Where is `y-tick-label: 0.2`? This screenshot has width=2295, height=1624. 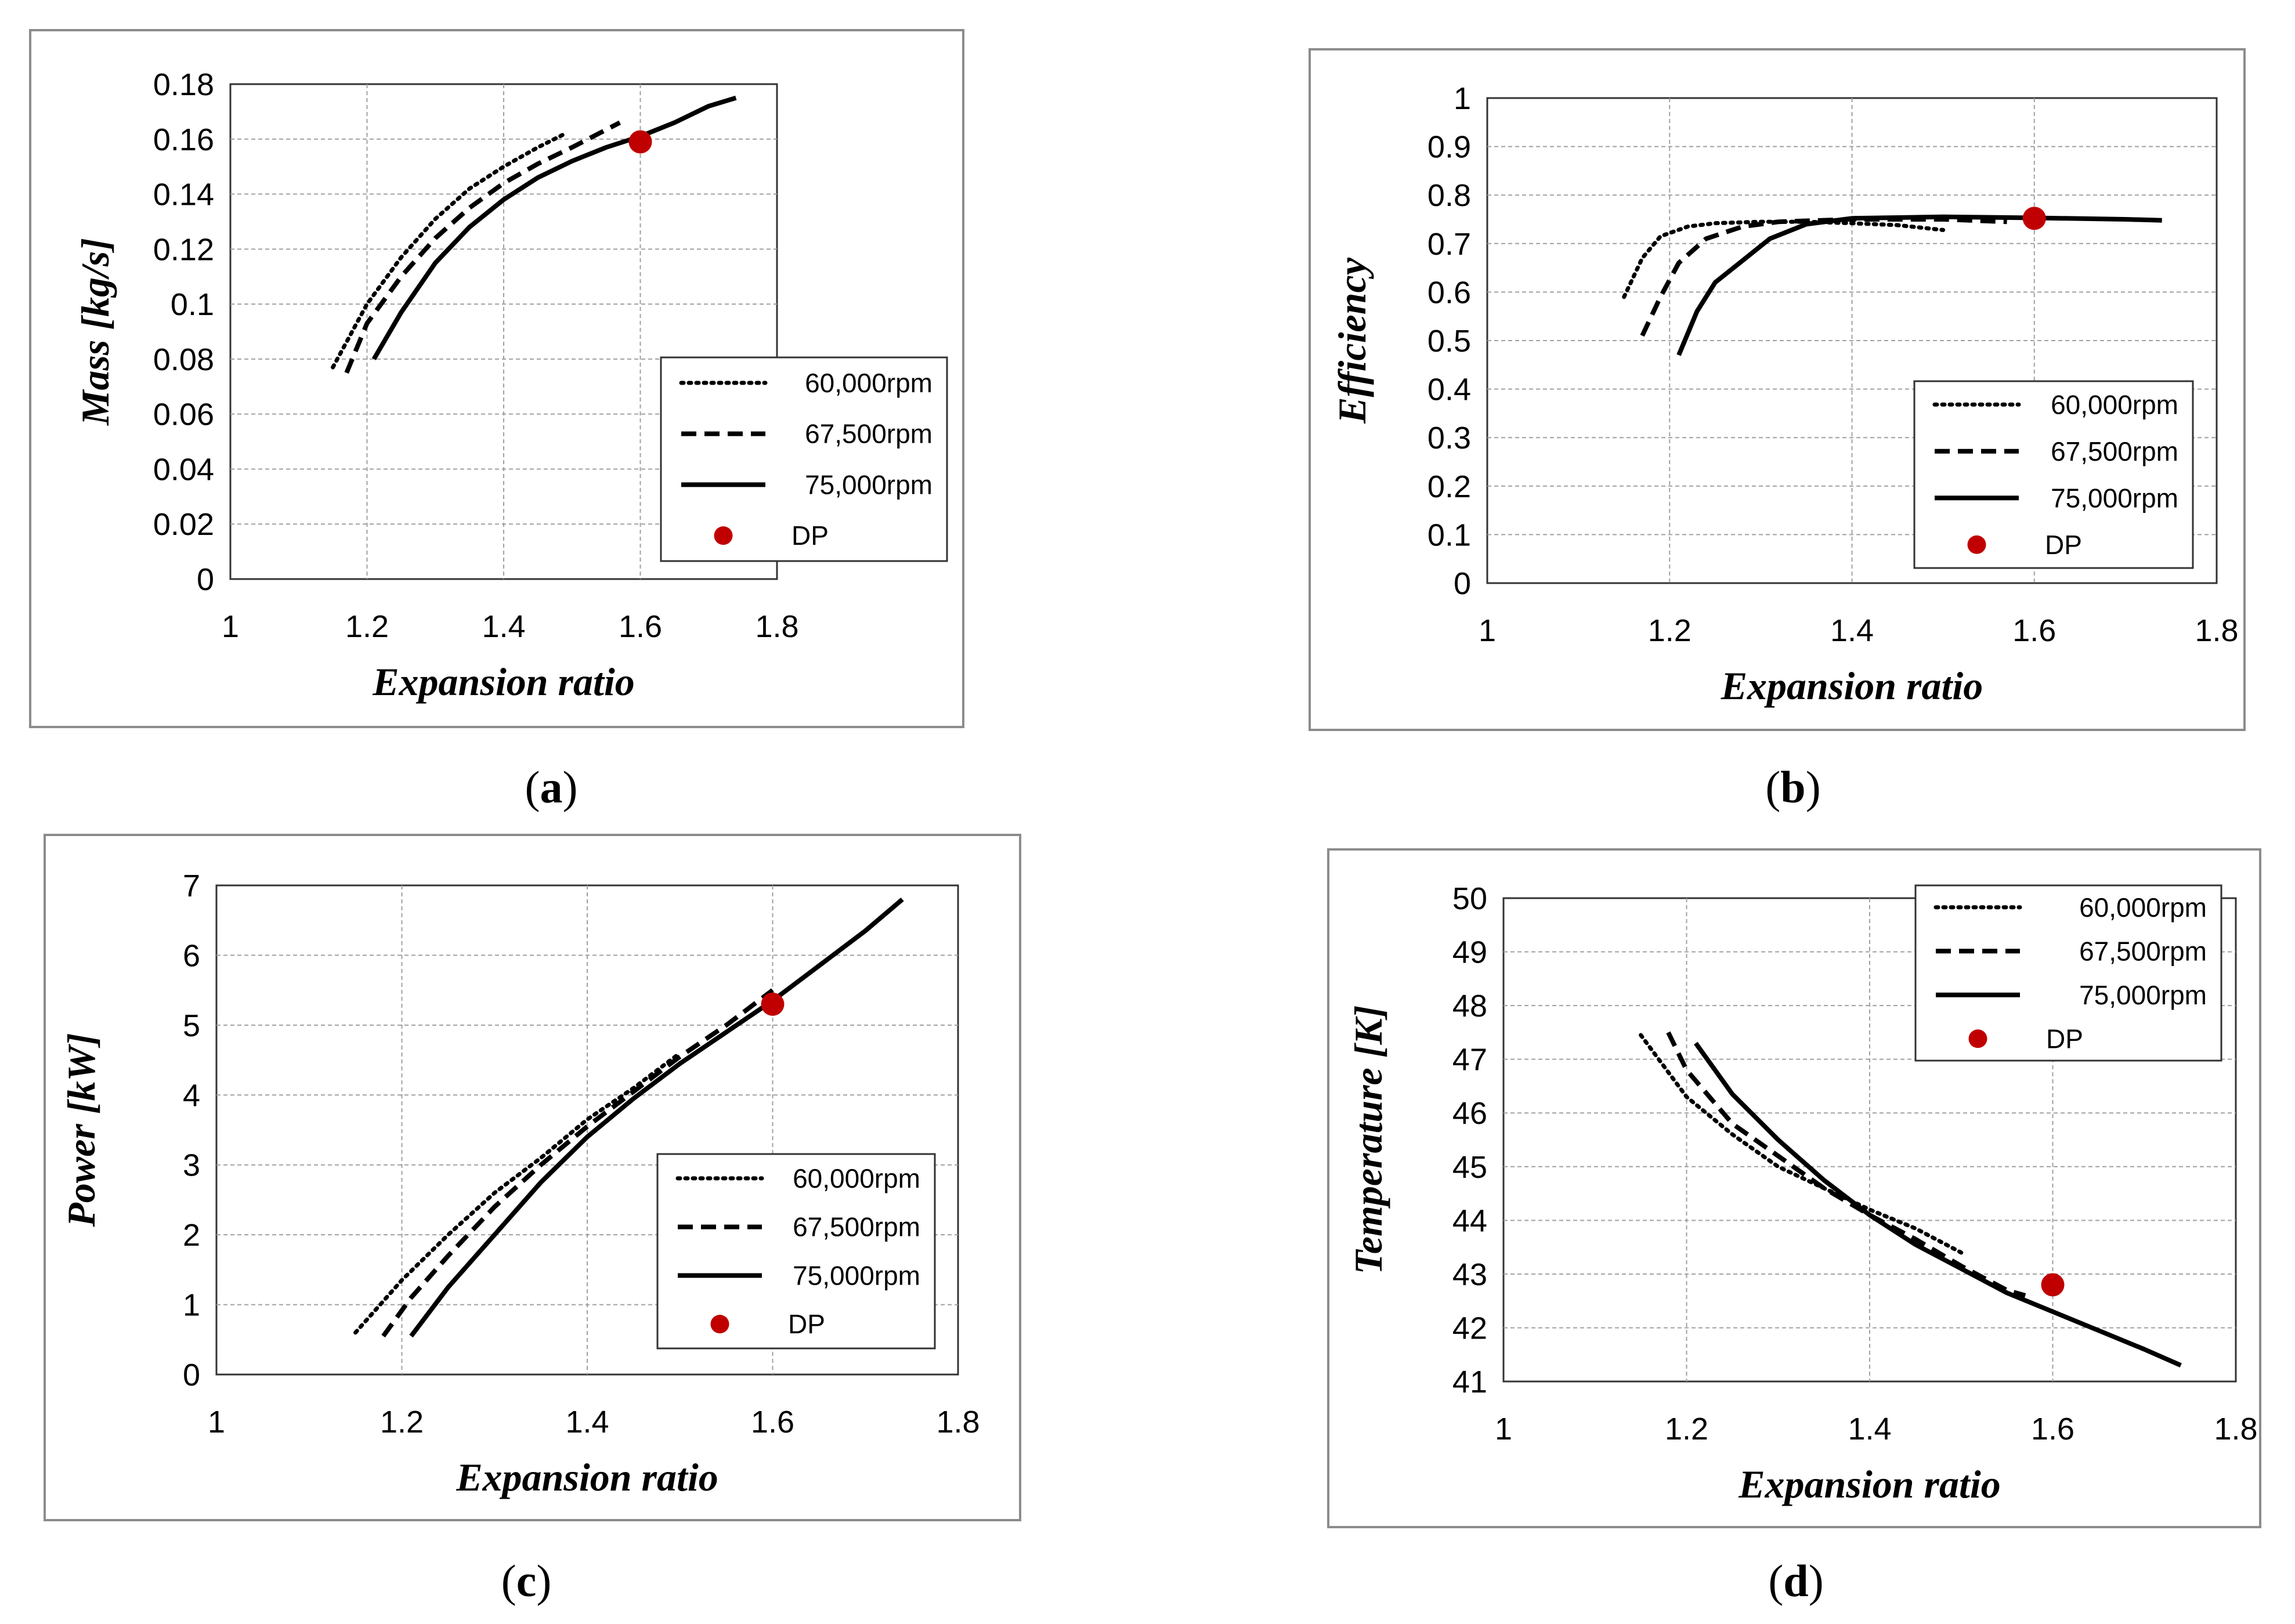
y-tick-label: 0.2 is located at coordinates (1449, 487).